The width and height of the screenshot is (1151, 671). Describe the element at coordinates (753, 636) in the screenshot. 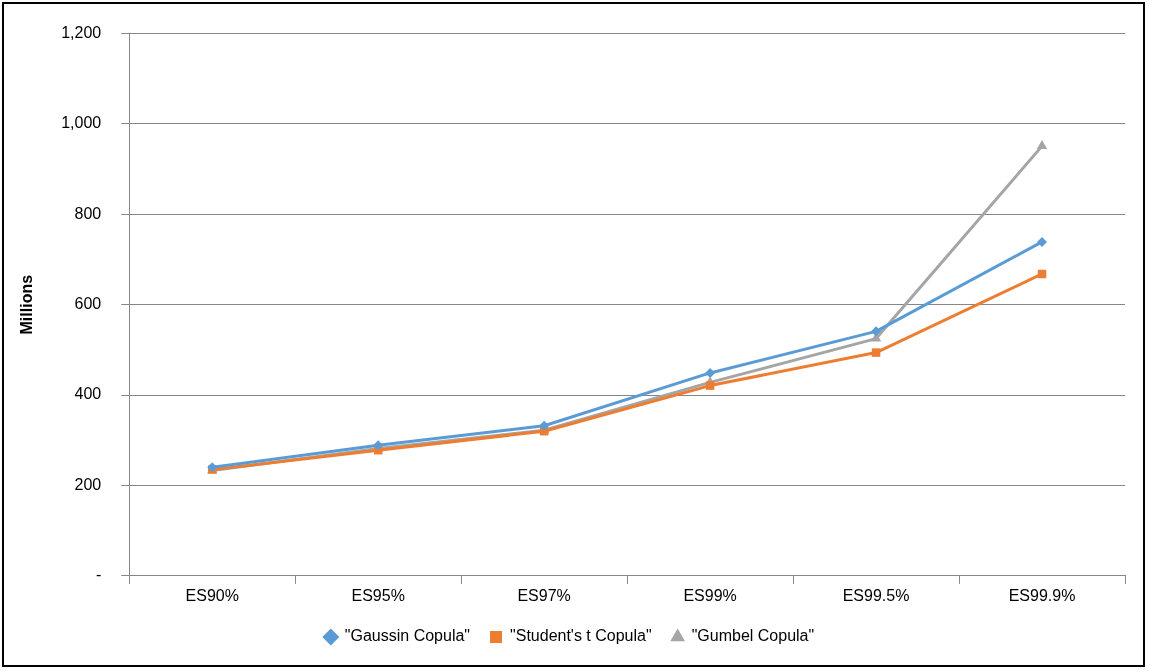

I see `legend-label: "Gumbel Copula"` at that location.